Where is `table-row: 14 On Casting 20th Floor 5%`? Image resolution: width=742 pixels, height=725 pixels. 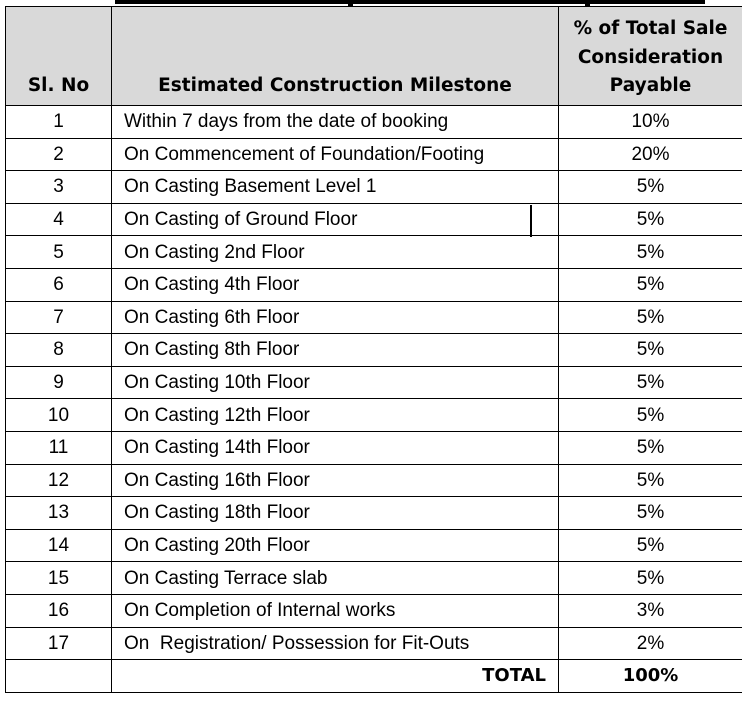 table-row: 14 On Casting 20th Floor 5% is located at coordinates (373, 545).